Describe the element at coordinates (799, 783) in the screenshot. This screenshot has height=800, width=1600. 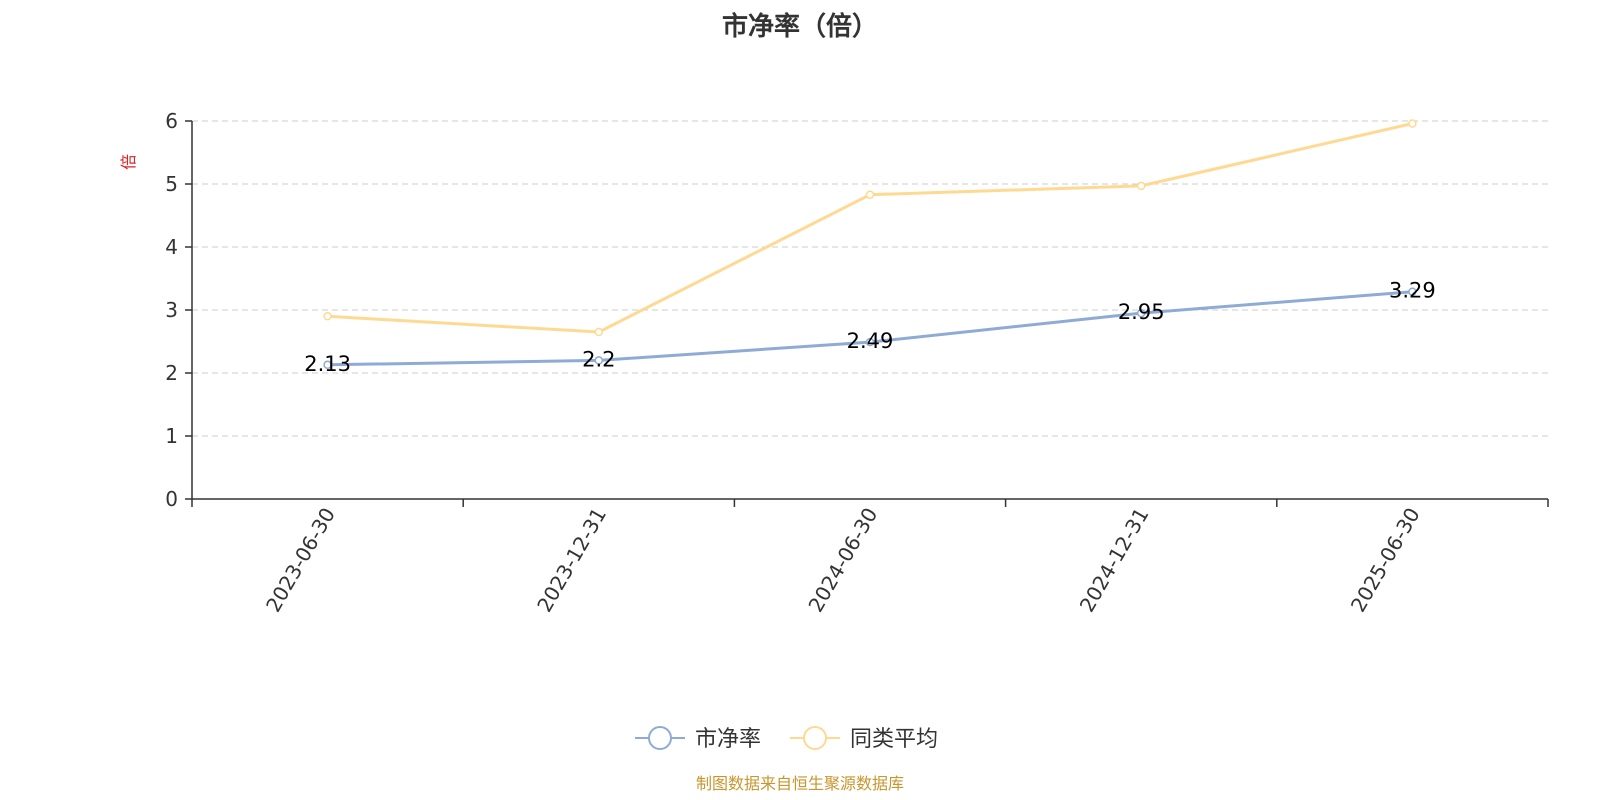
I see `footer-source: 制图数据来自恒生聚源数据库` at that location.